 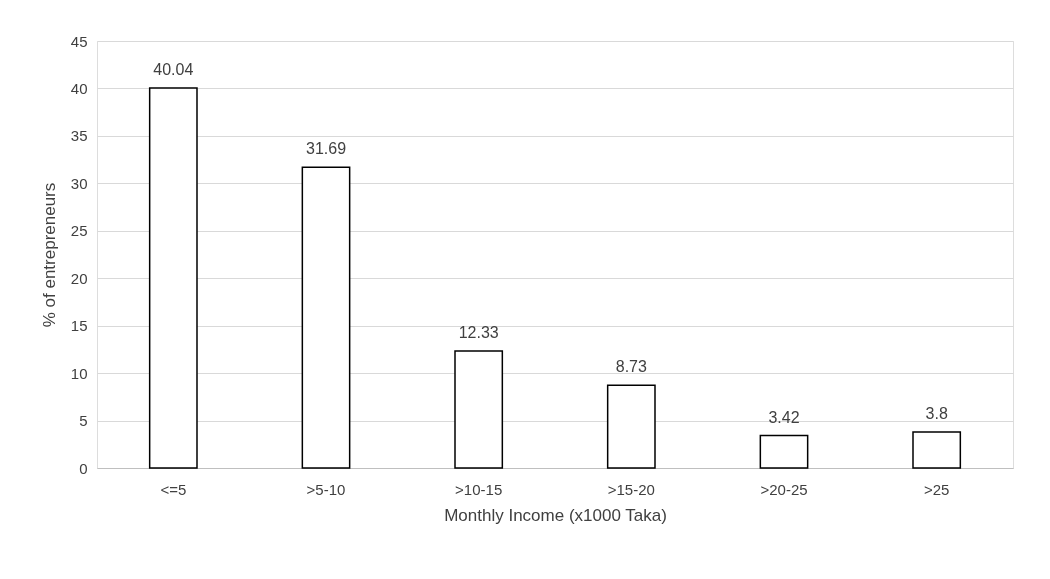 What do you see at coordinates (49, 255) in the screenshot?
I see `y-axis-title: % of entrepreneurs` at bounding box center [49, 255].